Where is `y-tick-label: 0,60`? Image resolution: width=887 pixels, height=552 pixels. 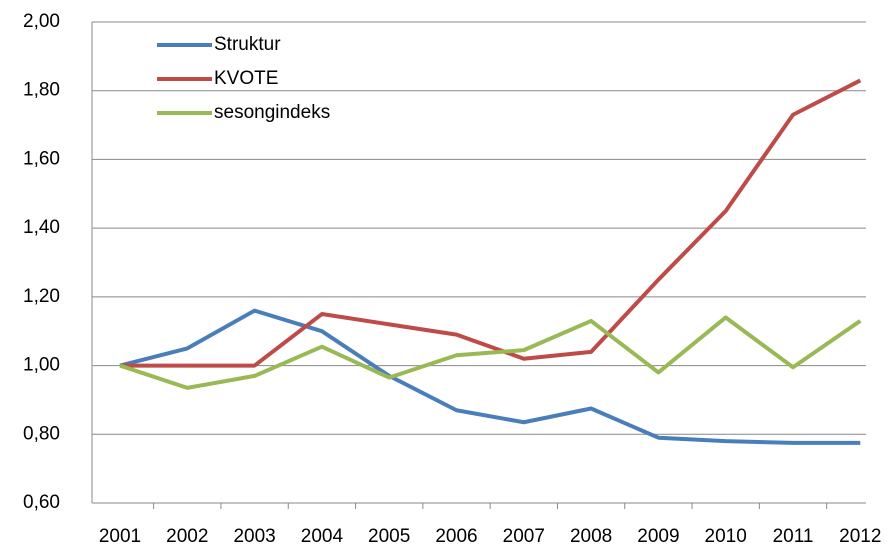
y-tick-label: 0,60 is located at coordinates (41, 502).